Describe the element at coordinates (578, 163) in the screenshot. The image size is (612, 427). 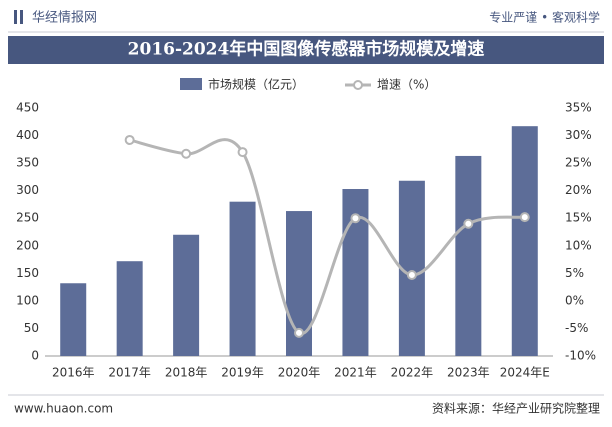
I see `y2-tick-label: 25%` at that location.